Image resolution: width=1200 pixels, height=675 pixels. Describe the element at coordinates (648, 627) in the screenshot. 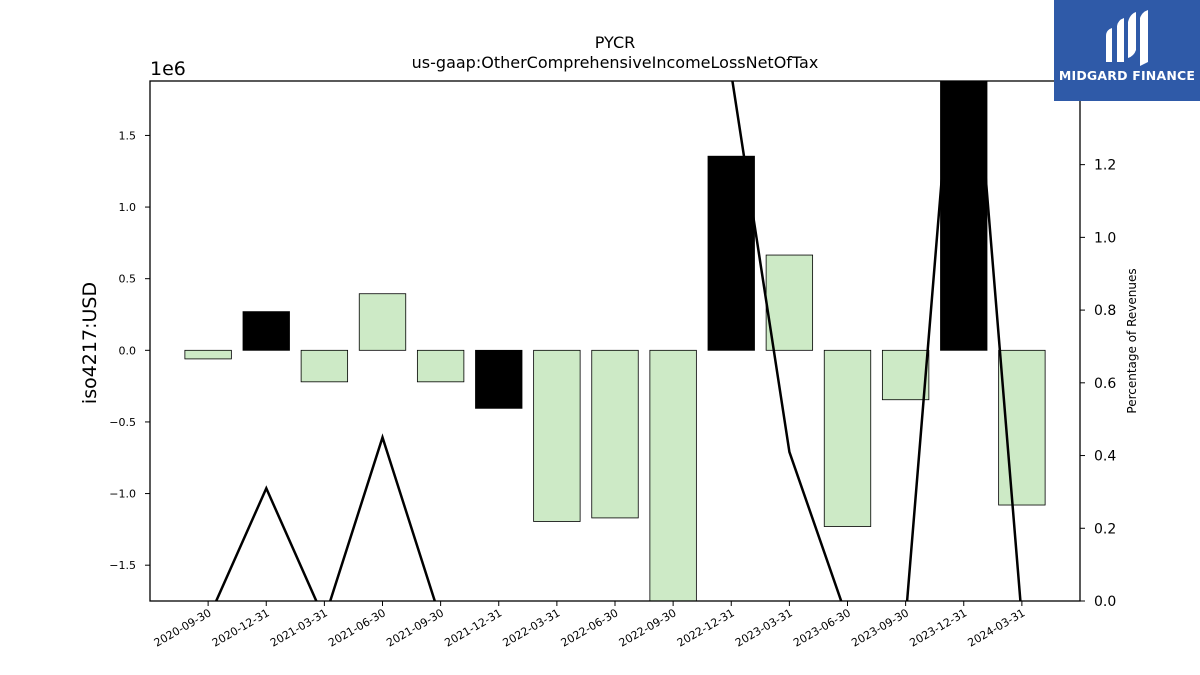

I see `x-tick-label: 2022-09-30` at that location.